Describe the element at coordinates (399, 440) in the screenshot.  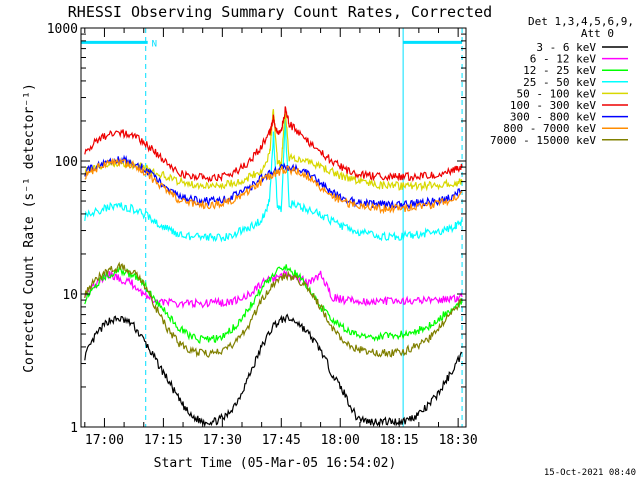
I see `x-tick-label-5: 18:15` at that location.